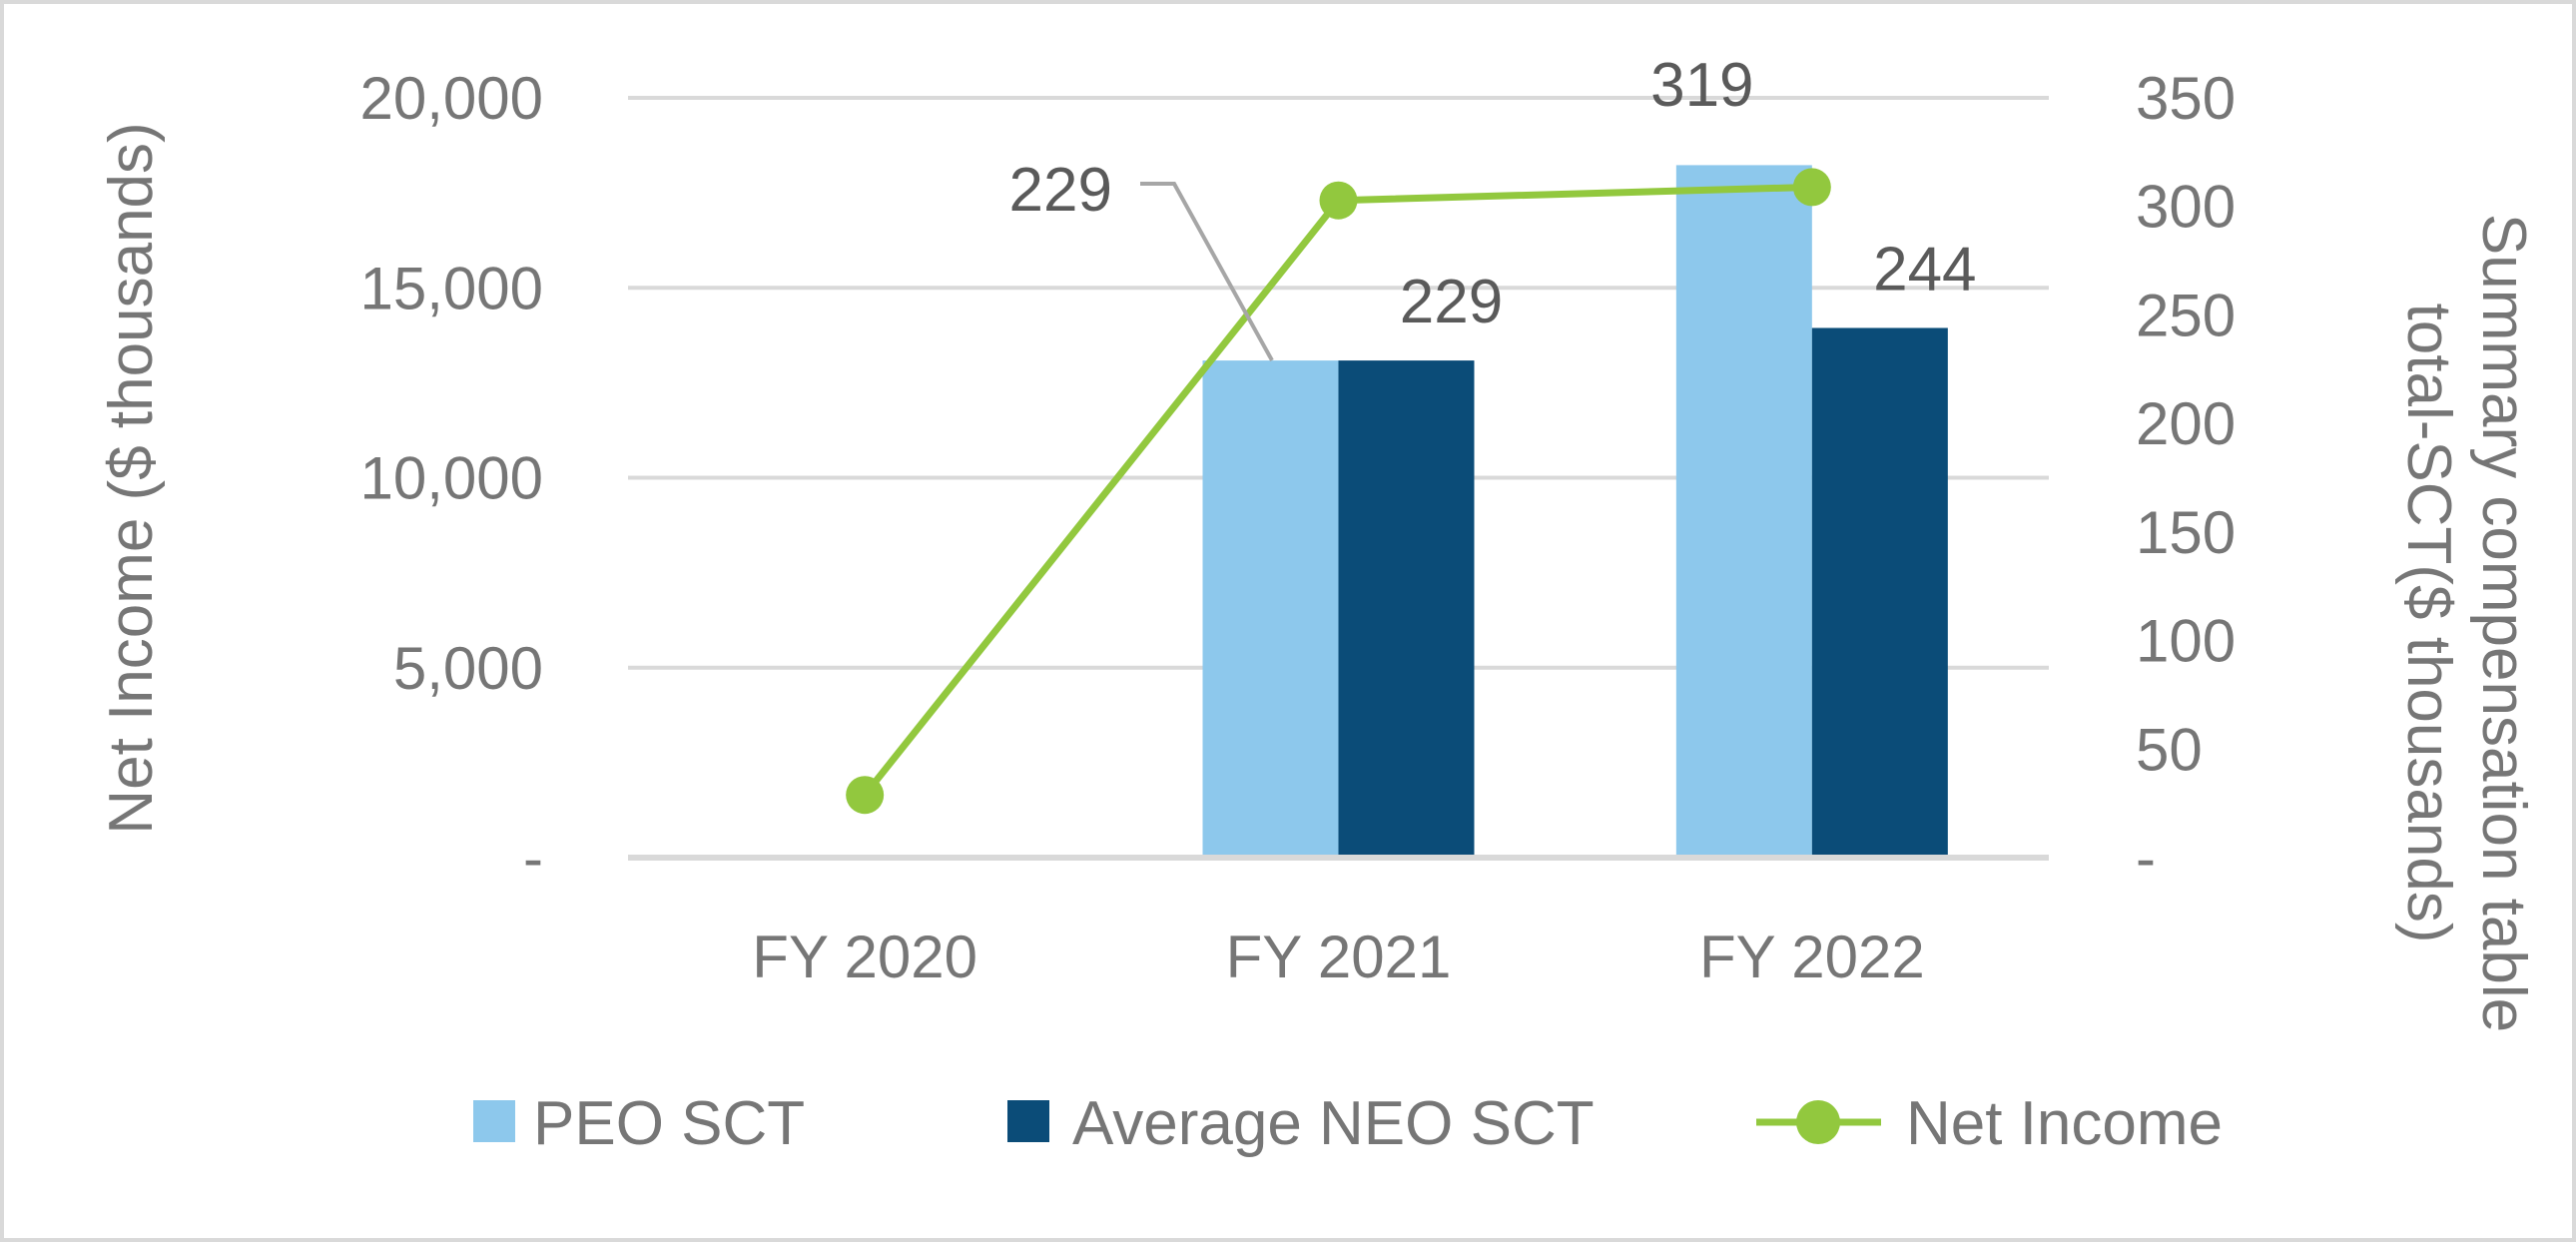  Describe the element at coordinates (468, 668) in the screenshot. I see `left-tick-label: 5,000` at that location.